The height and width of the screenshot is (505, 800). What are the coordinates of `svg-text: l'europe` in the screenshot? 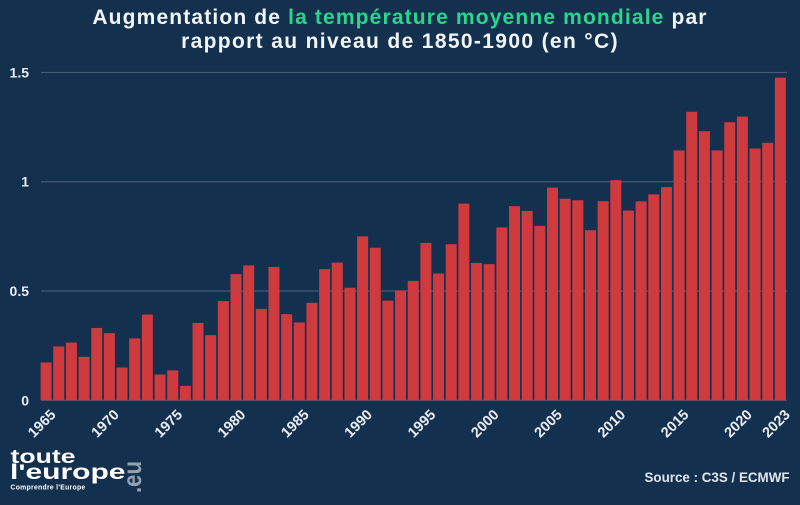 It's located at (68, 472).